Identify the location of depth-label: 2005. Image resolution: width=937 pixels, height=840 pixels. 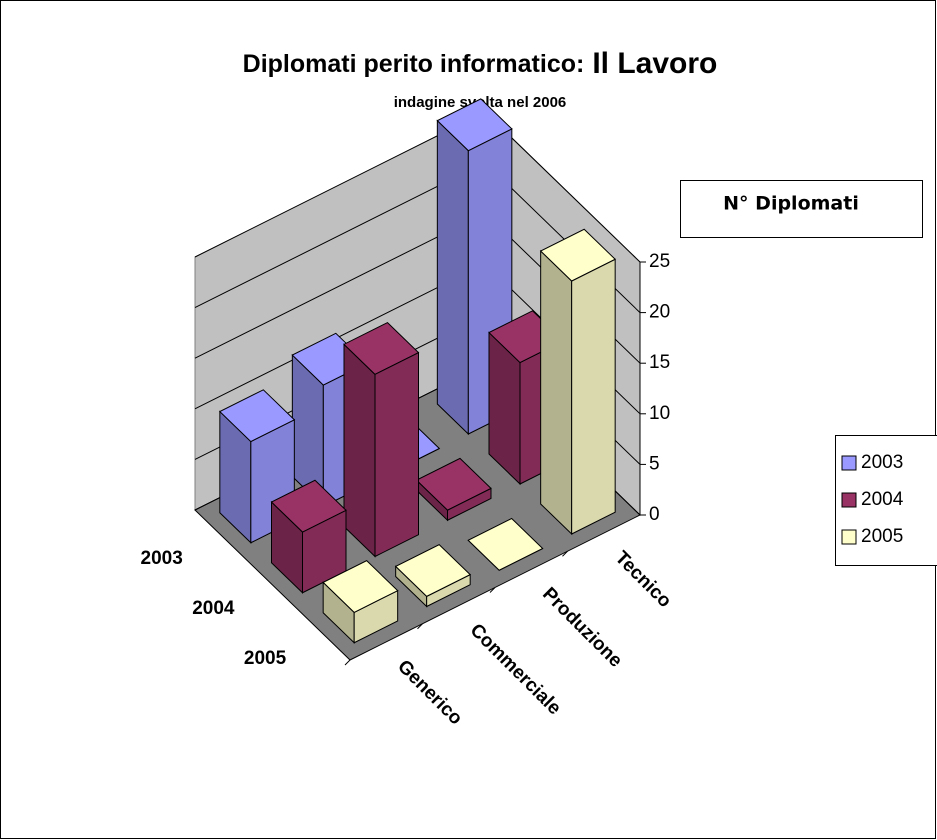
(265, 658).